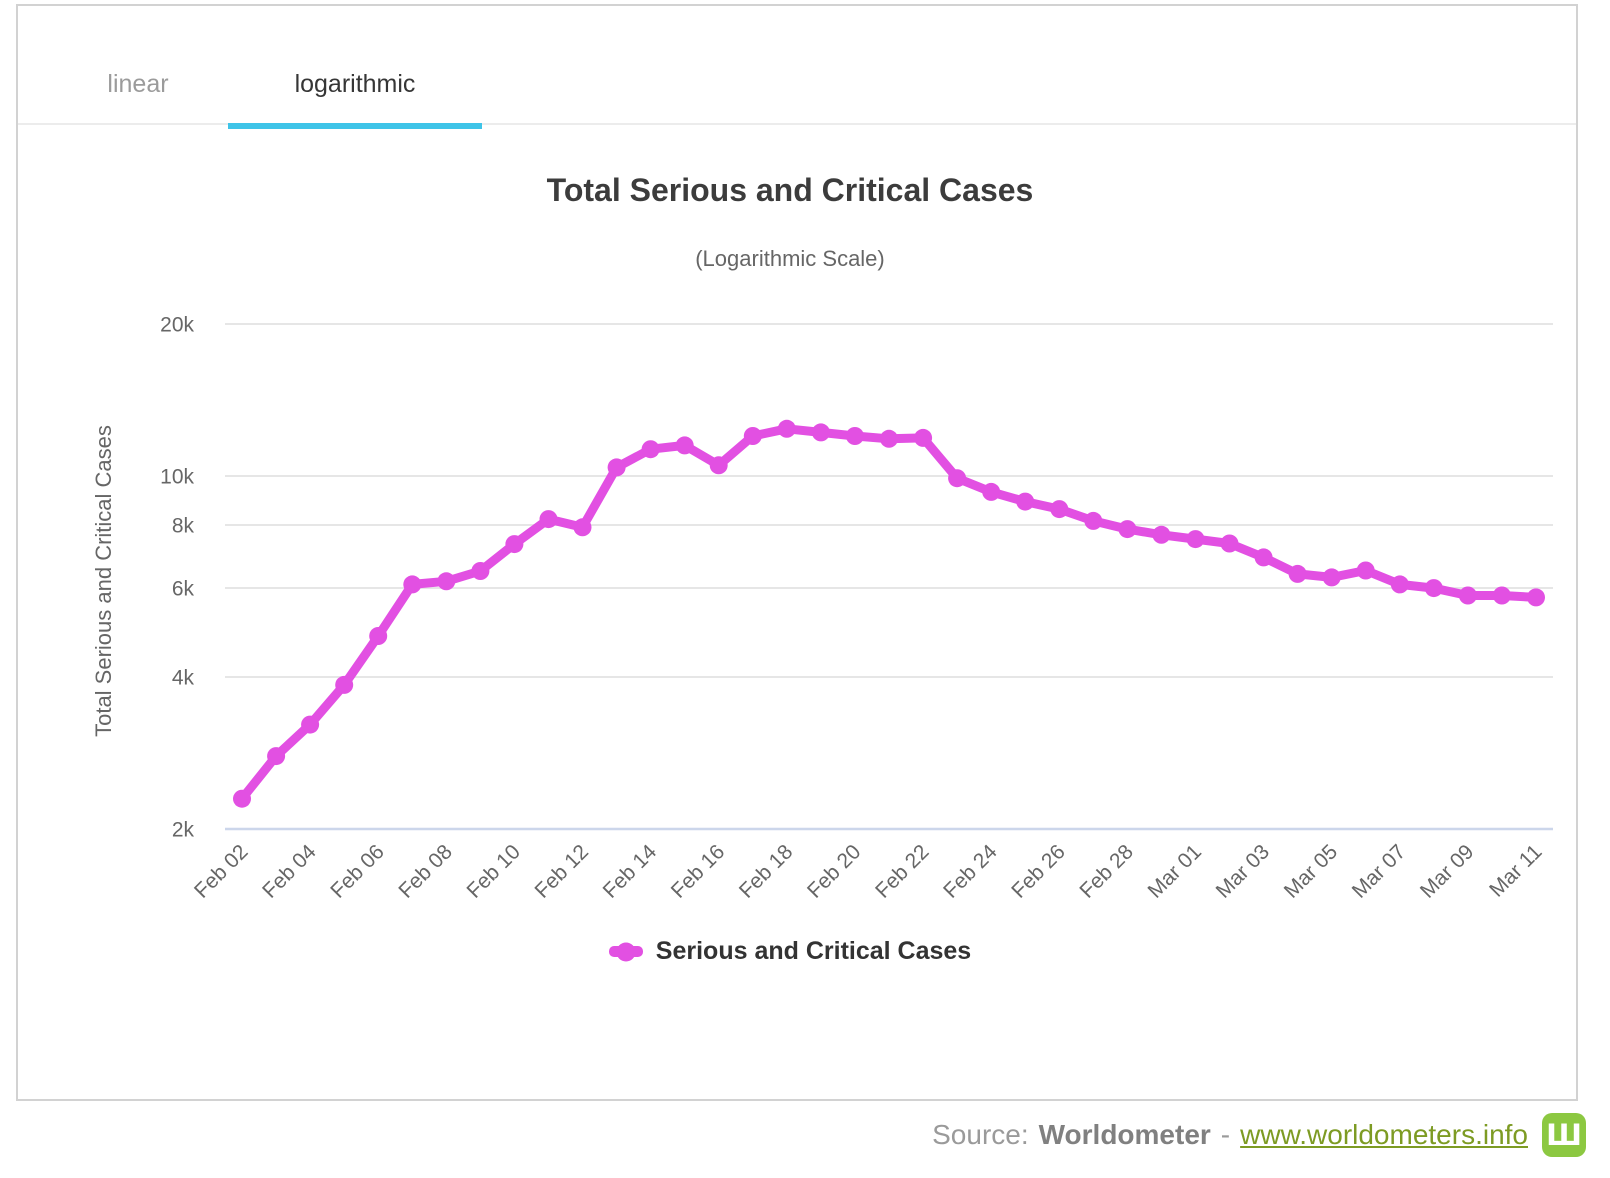  What do you see at coordinates (138, 84) in the screenshot?
I see `tab-linear: linear` at bounding box center [138, 84].